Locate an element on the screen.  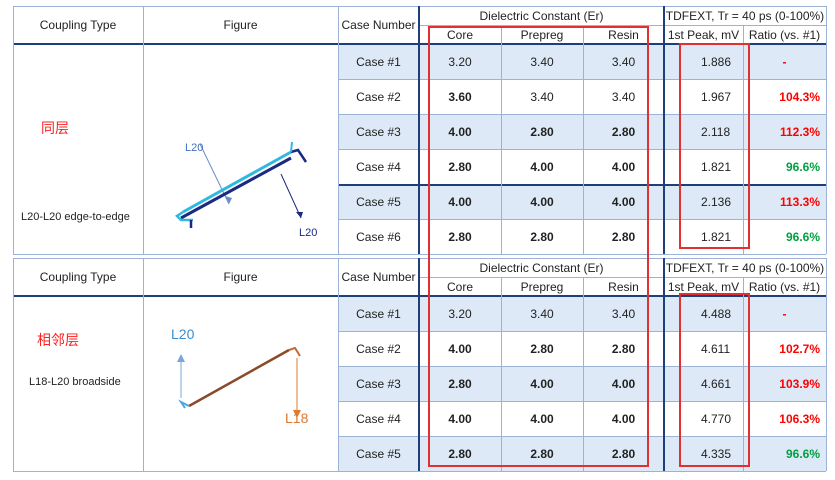
trace-dark is located at coordinates (236, 188).